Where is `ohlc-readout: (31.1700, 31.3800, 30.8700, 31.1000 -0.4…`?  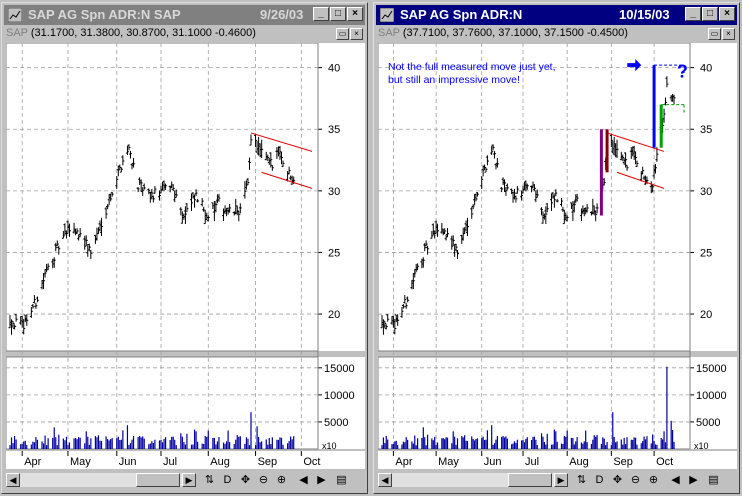 ohlc-readout: (31.1700, 31.3800, 30.8700, 31.1000 -0.4… is located at coordinates (143, 33).